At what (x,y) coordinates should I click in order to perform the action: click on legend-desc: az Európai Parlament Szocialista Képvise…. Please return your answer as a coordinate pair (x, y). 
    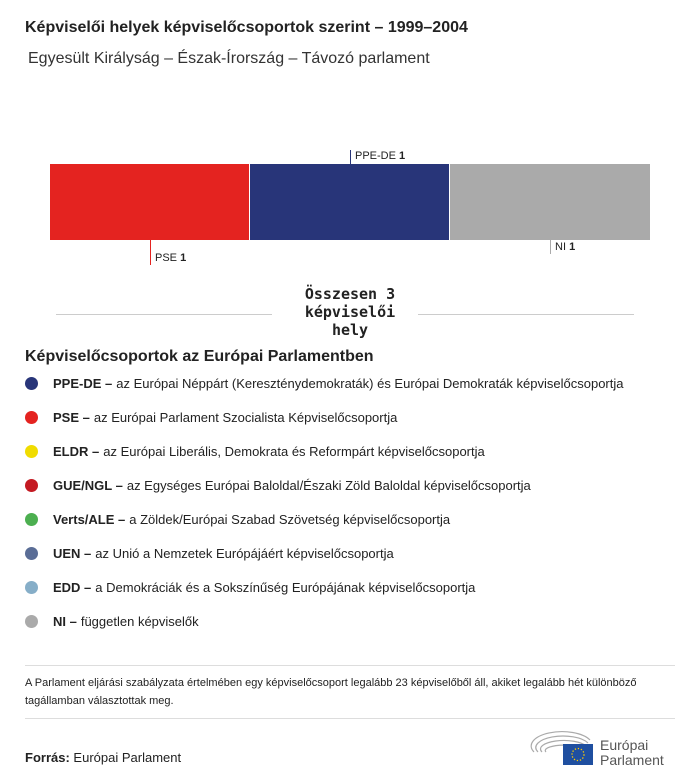
    Looking at the image, I should click on (245, 417).